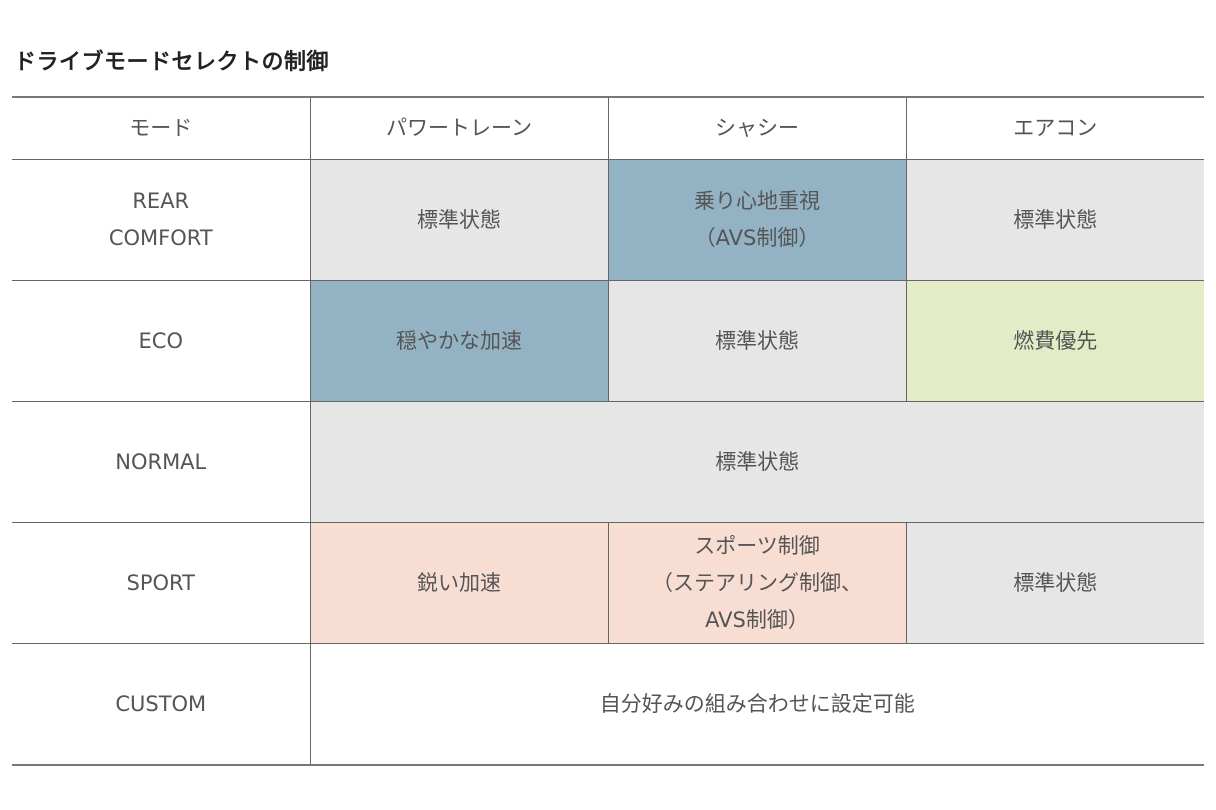 The height and width of the screenshot is (810, 1216). What do you see at coordinates (1054, 128) in the screenshot?
I see `header-aircon: エアコン` at bounding box center [1054, 128].